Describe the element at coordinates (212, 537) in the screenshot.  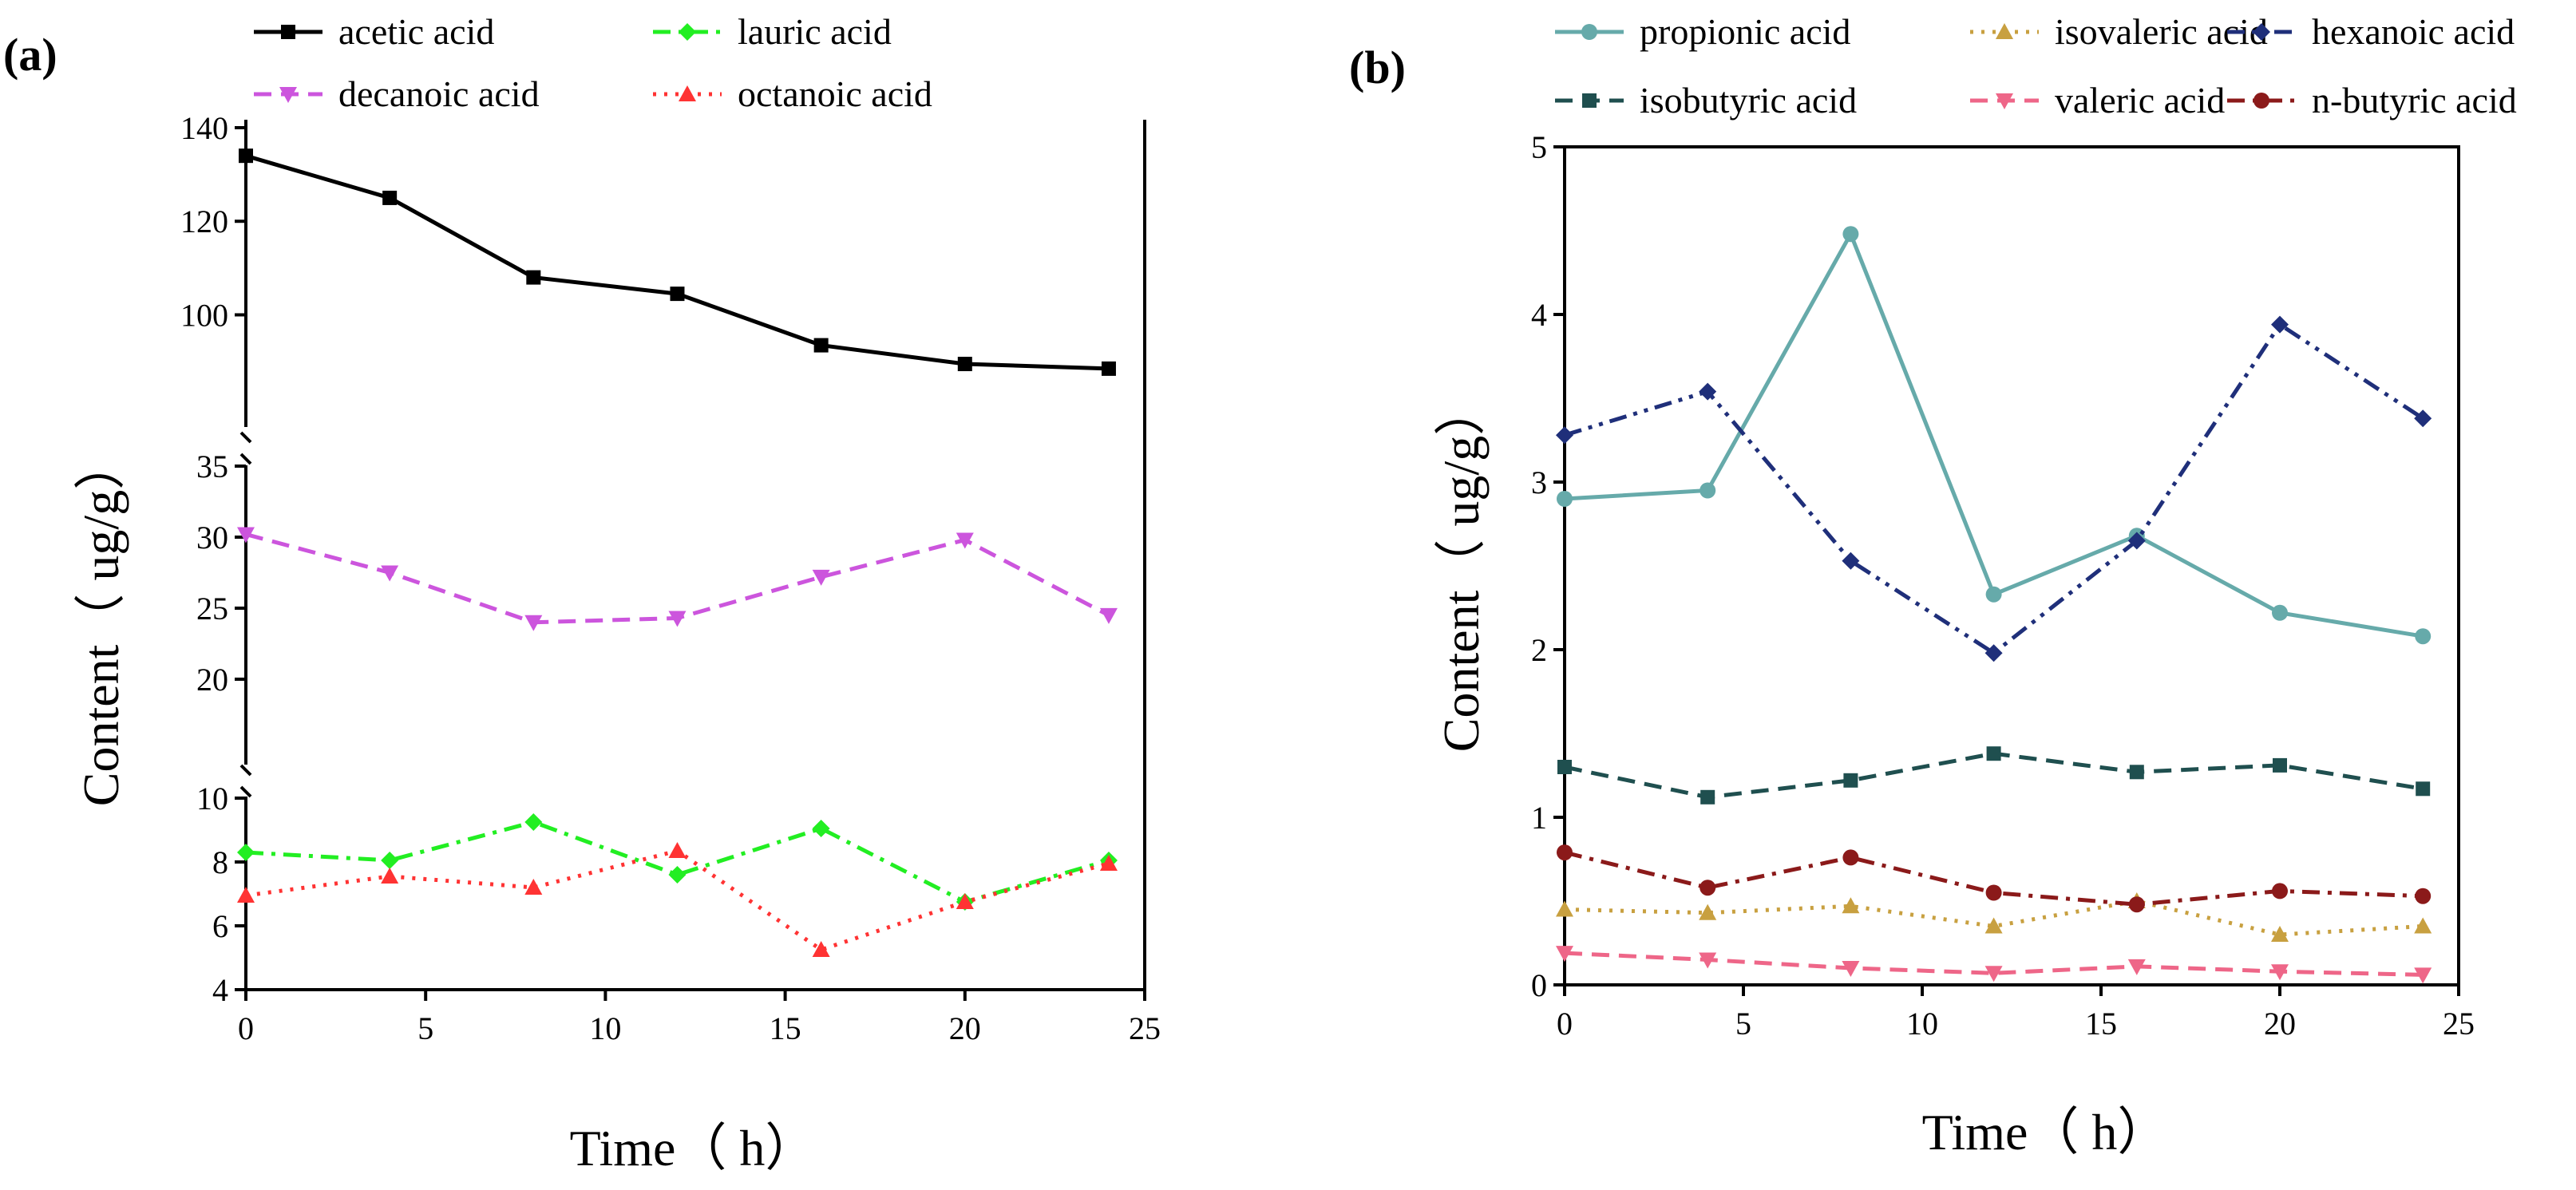
I see `y-tick-label: 30` at that location.